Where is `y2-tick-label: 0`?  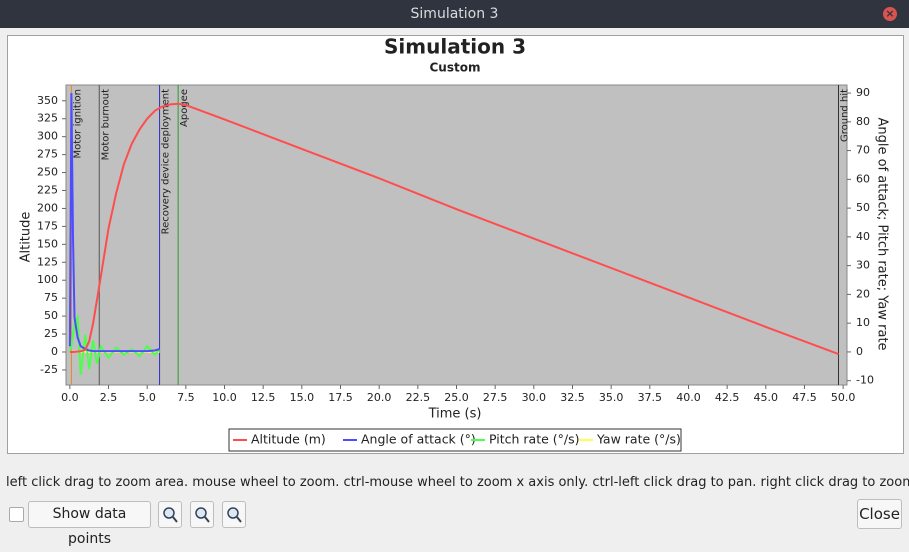
y2-tick-label: 0 is located at coordinates (859, 351).